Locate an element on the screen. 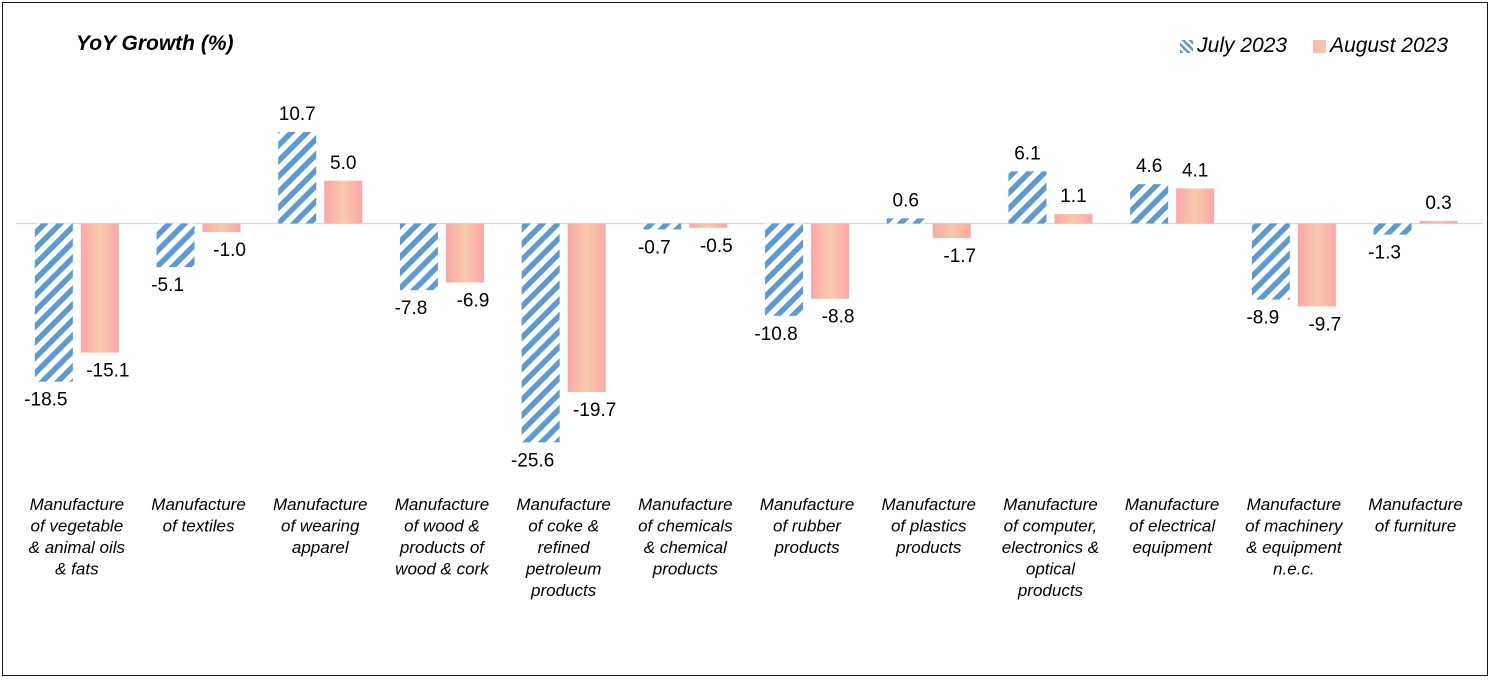 The width and height of the screenshot is (1492, 680). legend-item-august: August 2023 is located at coordinates (1380, 46).